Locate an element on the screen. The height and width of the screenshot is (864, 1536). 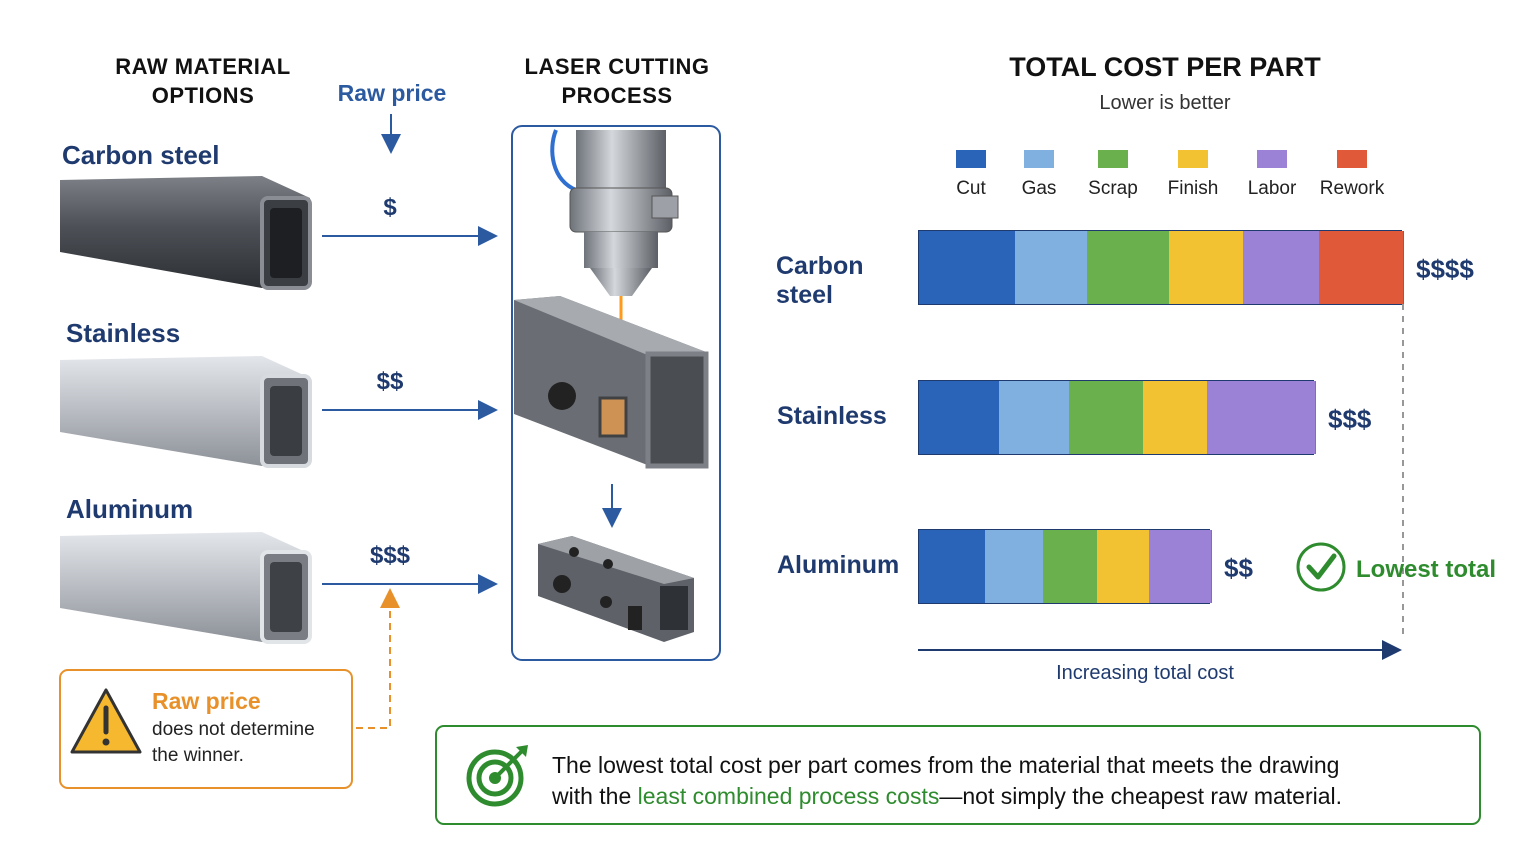
raw-price-label: Raw price is located at coordinates (392, 93).